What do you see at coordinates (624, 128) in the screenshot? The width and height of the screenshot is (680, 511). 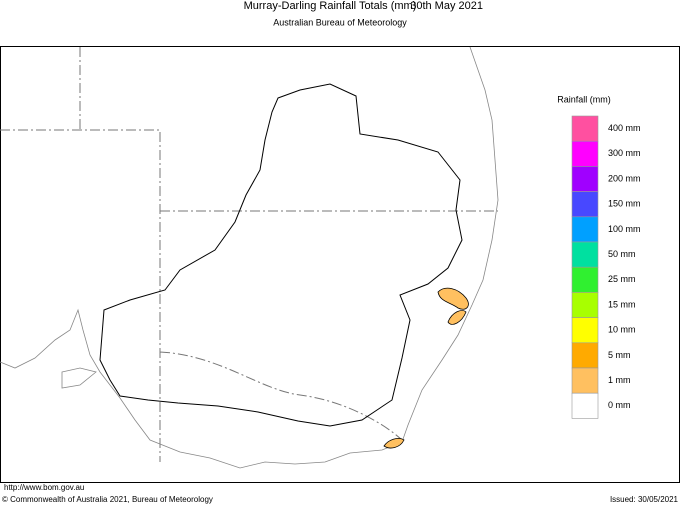 I see `legend-label: 400 mm` at bounding box center [624, 128].